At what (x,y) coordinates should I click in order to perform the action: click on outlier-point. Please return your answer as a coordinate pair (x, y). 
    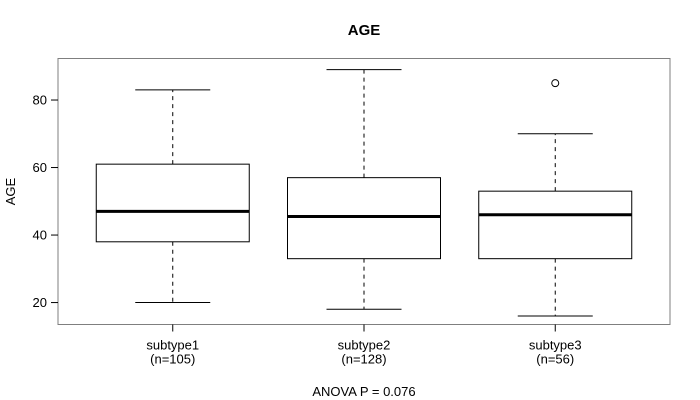
    Looking at the image, I should click on (555, 83).